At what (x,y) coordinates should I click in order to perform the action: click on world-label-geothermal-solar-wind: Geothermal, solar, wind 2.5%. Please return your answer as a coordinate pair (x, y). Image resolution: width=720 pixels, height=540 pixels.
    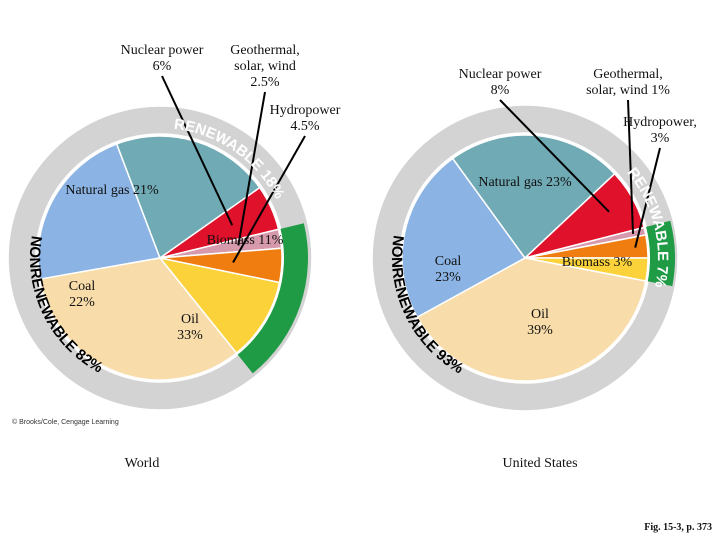
    Looking at the image, I should click on (265, 66).